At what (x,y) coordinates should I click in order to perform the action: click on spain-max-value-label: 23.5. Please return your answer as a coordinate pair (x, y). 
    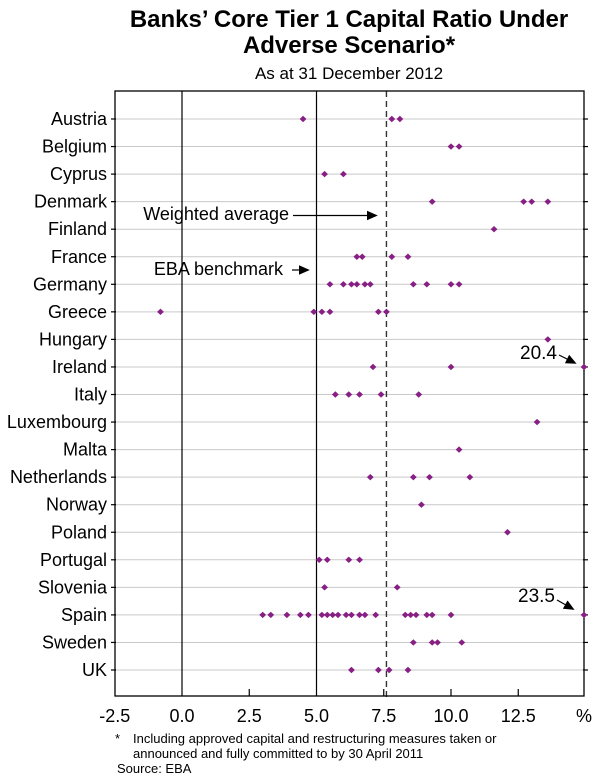
    Looking at the image, I should click on (536, 596).